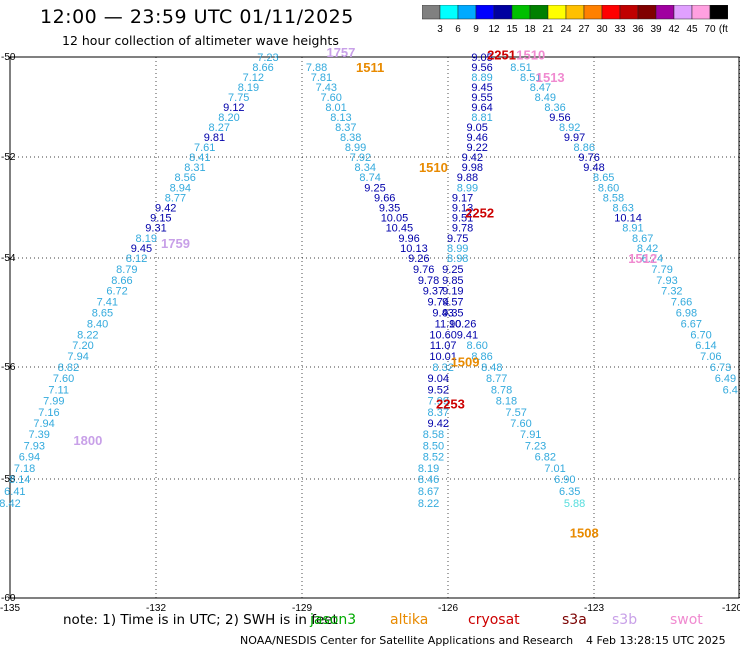 This screenshot has height=650, width=740. Describe the element at coordinates (661, 270) in the screenshot. I see `wave-height-label: 7.79` at that location.